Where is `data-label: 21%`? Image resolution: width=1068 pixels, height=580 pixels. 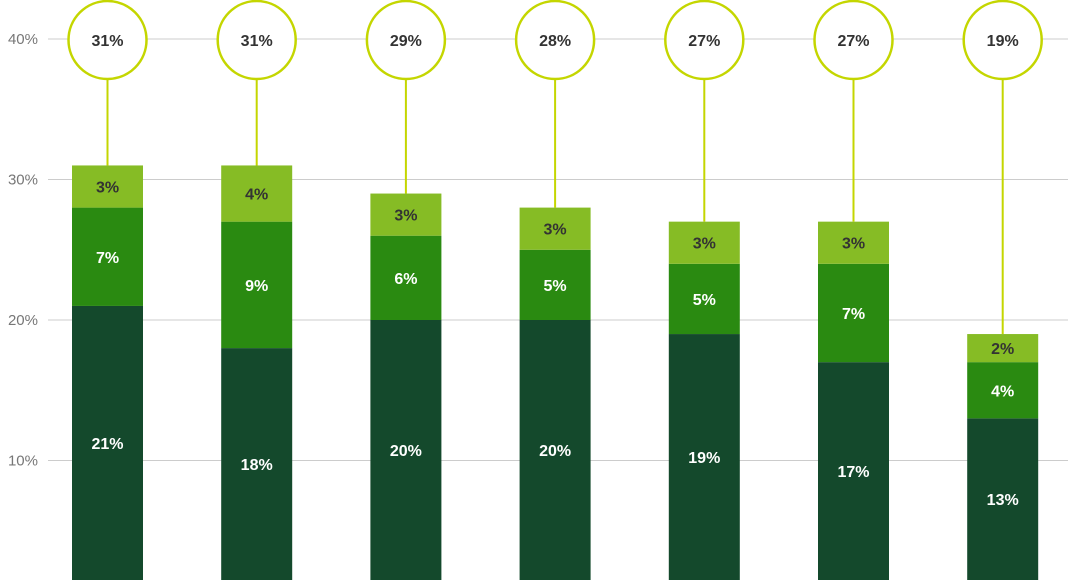 data-label: 21% is located at coordinates (107, 444).